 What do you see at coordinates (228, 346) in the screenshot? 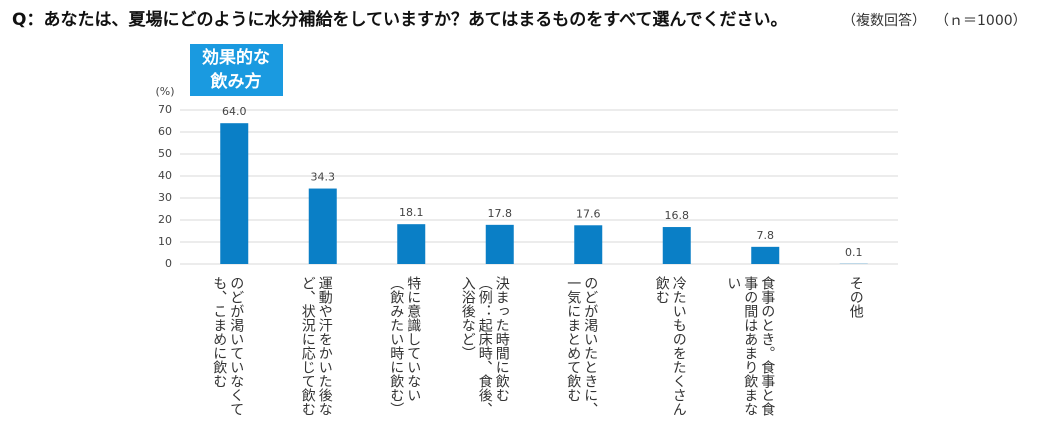
I see `x-tick-label: のどが渇いていなくても、こまめに飲む` at bounding box center [228, 346].